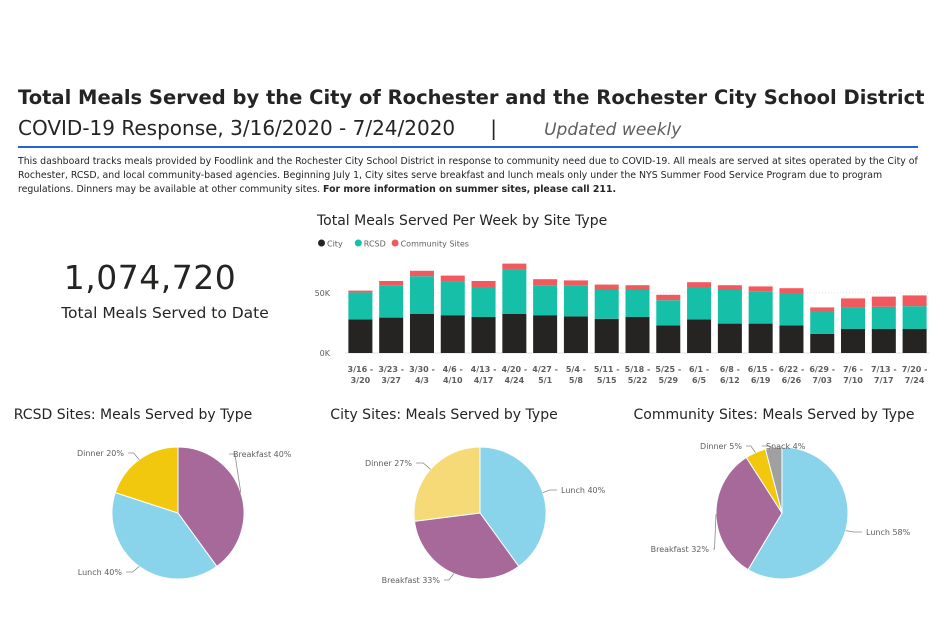  What do you see at coordinates (361, 369) in the screenshot?
I see `x-tick-label: 3/16 -` at bounding box center [361, 369].